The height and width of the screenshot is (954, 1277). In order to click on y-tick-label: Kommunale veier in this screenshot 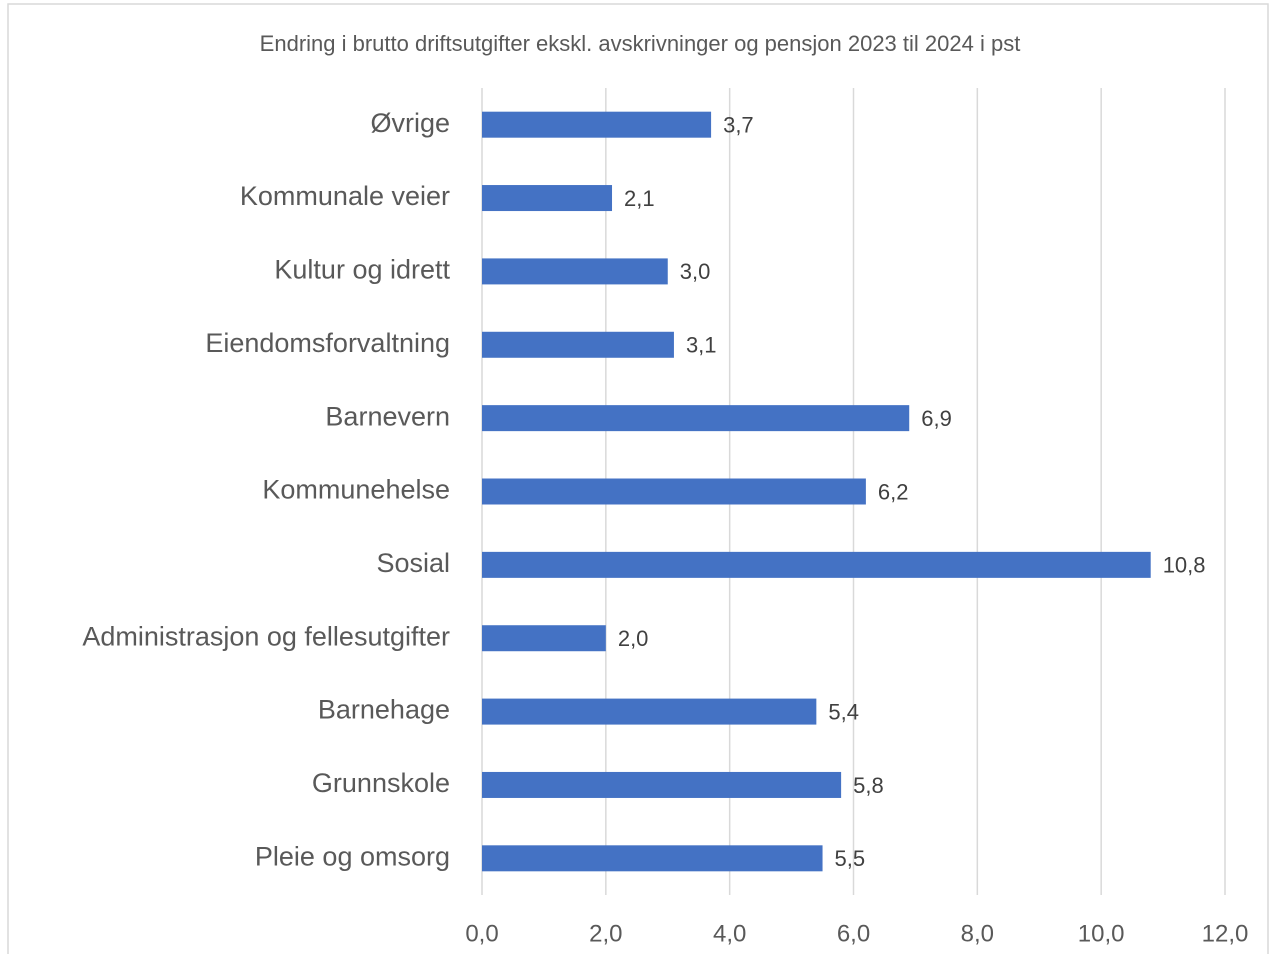, I will do `click(345, 196)`.